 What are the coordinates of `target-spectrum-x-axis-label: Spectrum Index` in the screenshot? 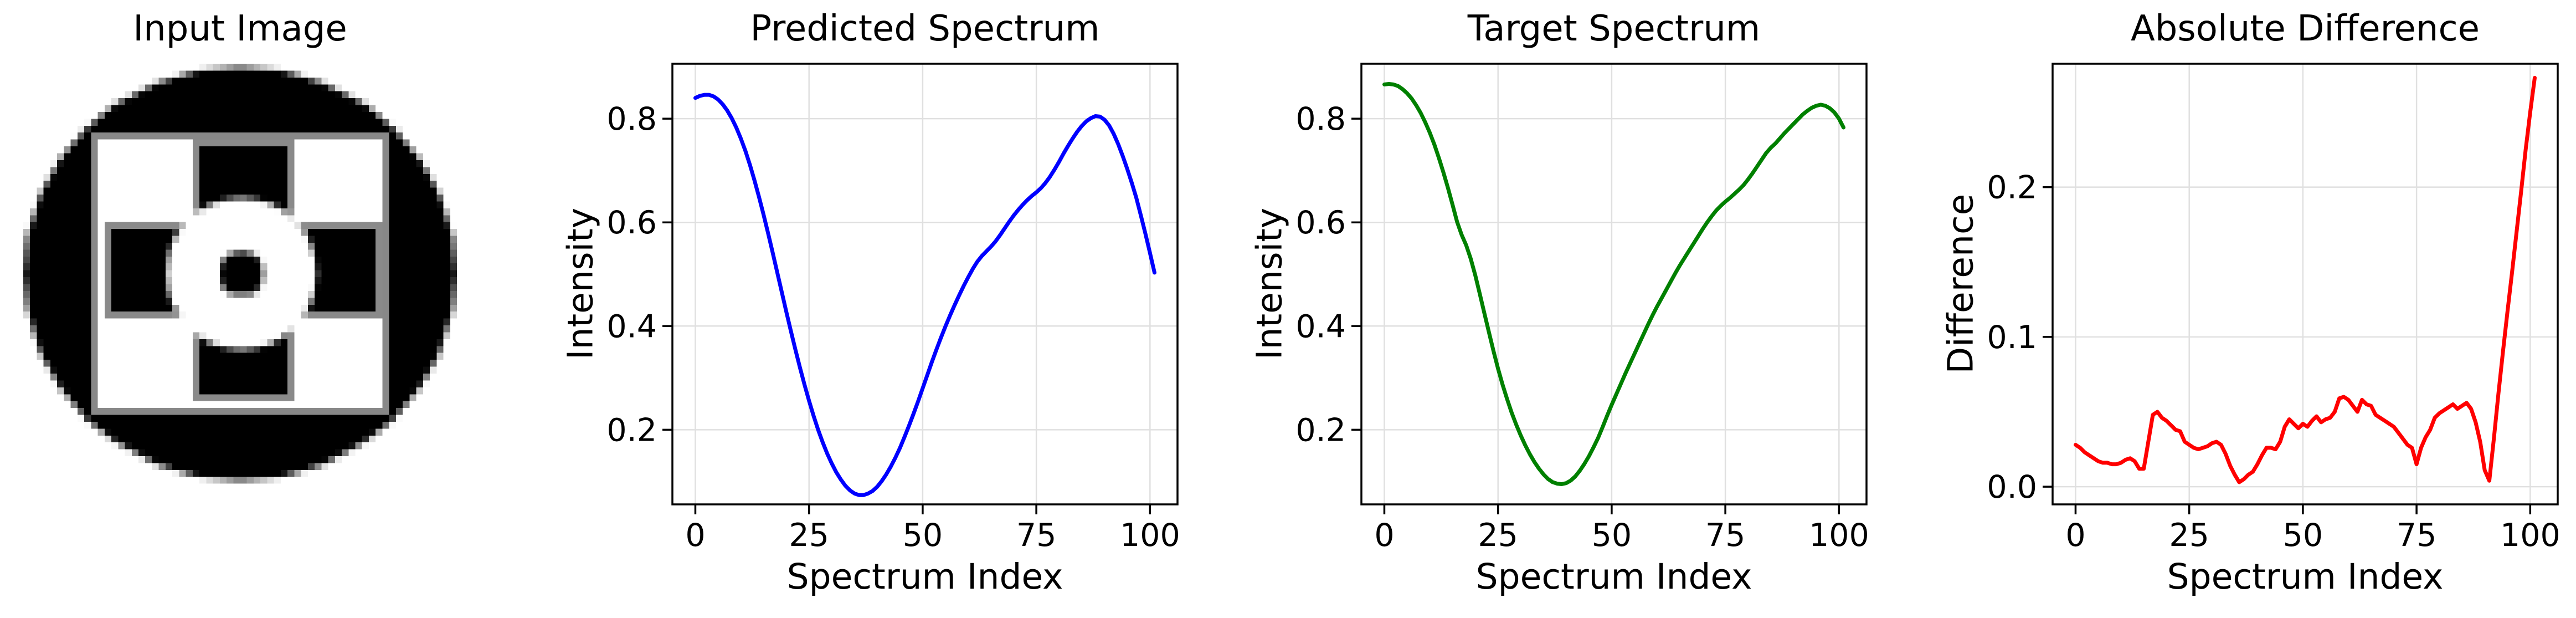 It's located at (1613, 576).